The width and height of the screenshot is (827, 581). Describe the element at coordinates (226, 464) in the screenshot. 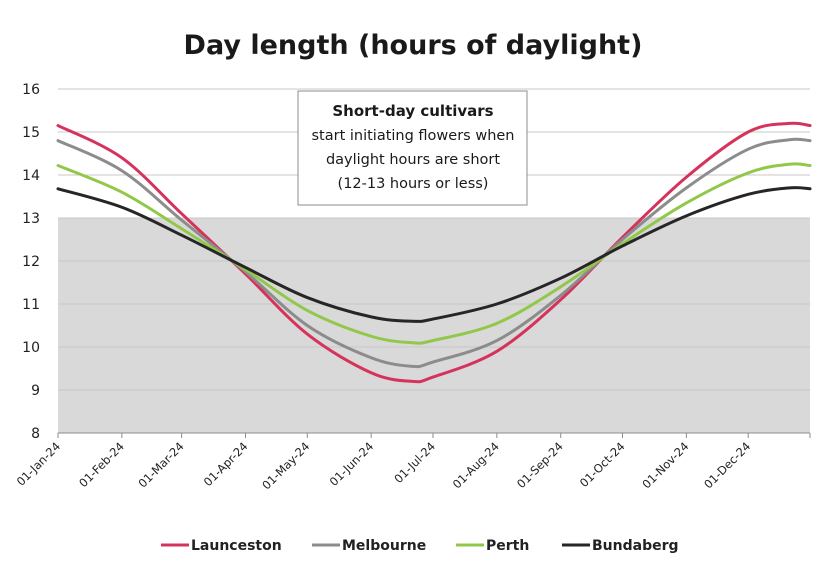

I see `x-tick-label: 01-Apr-24` at that location.